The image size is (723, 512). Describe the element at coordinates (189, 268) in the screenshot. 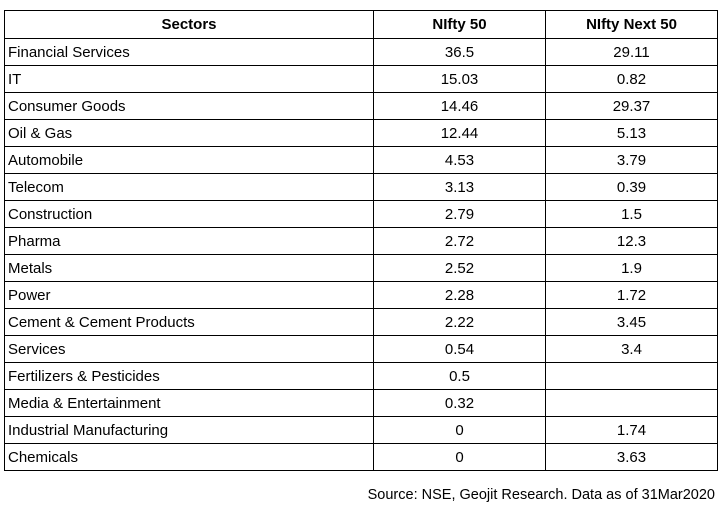

I see `sector-cell: Metals` at that location.